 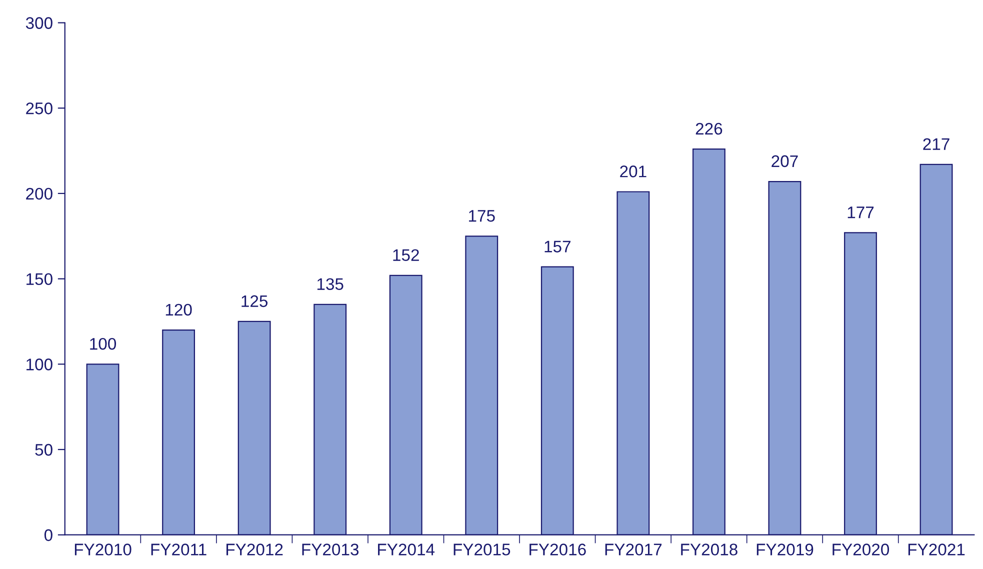 I want to click on y-tick-label: 100, so click(x=39, y=364).